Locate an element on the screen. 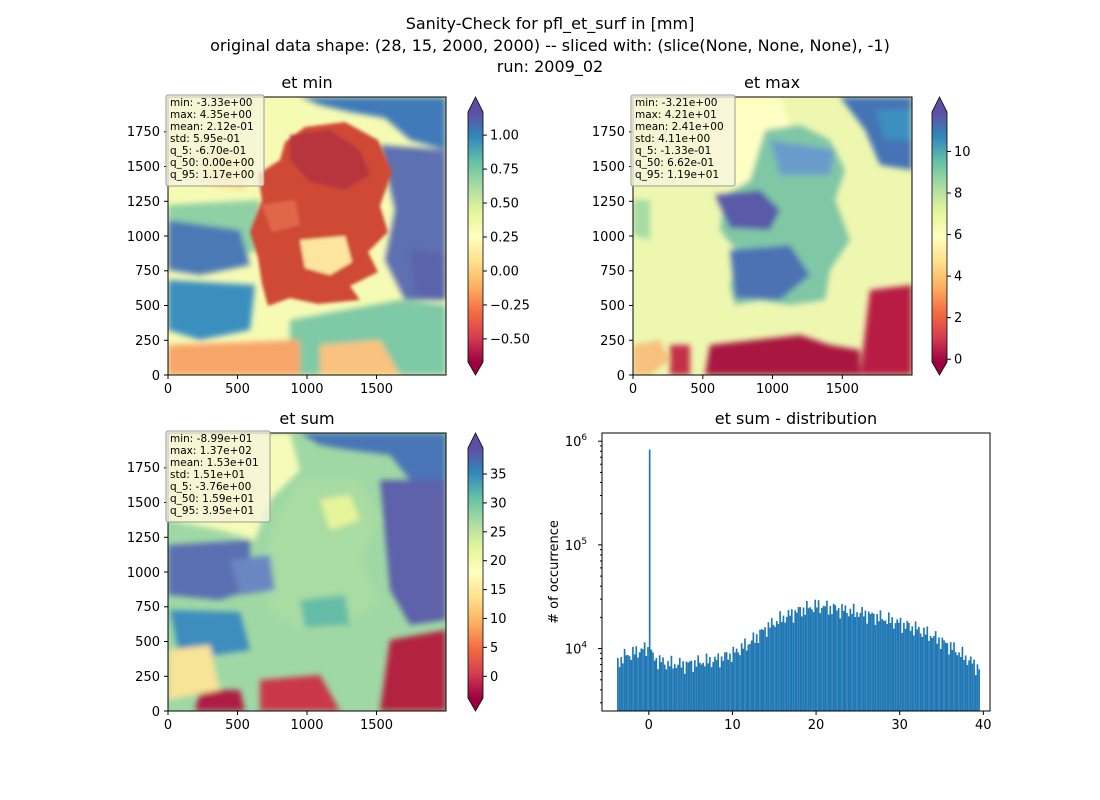 The width and height of the screenshot is (1100, 800). stat-mean: mean: 2.12e-01 is located at coordinates (212, 127).